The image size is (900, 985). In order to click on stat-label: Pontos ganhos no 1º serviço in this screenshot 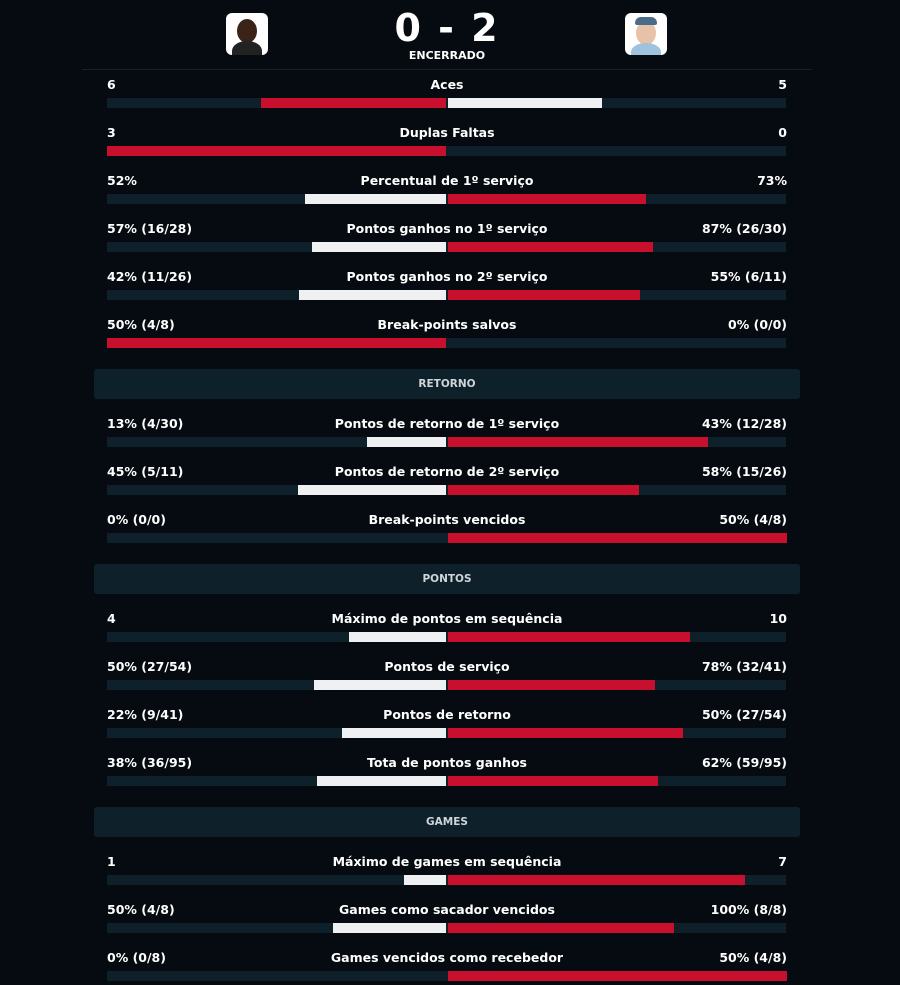, I will do `click(447, 228)`.